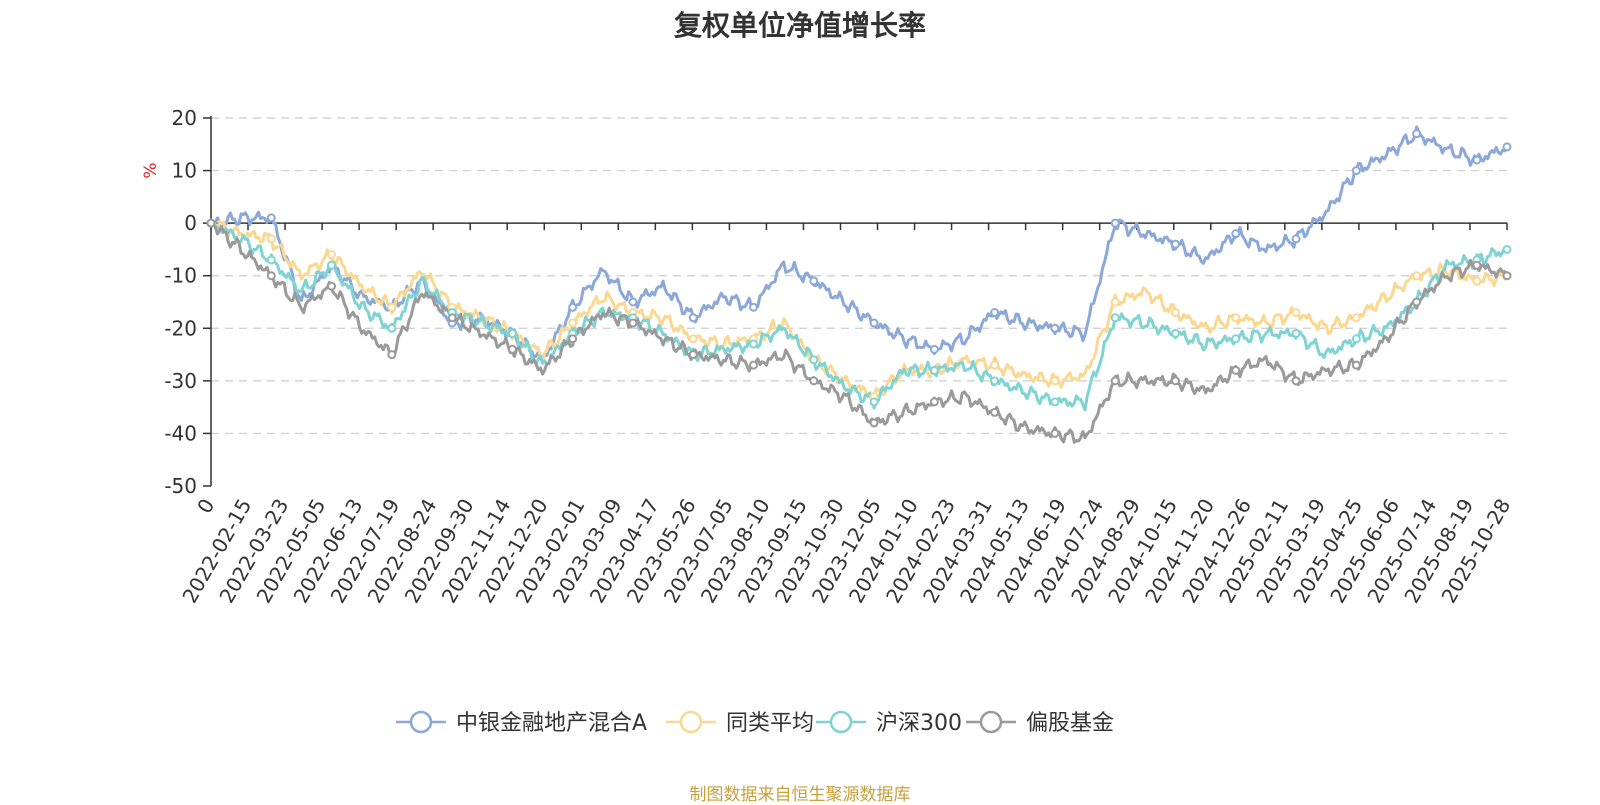  I want to click on x-tick-label: 0, so click(205, 506).